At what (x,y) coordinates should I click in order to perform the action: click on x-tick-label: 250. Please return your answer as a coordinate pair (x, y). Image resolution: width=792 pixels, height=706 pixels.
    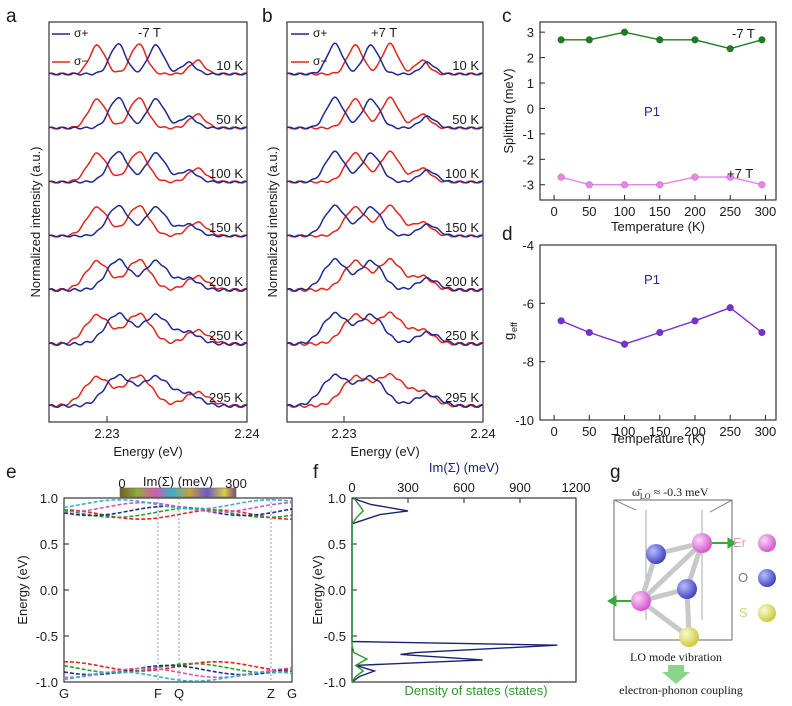
    Looking at the image, I should click on (730, 211).